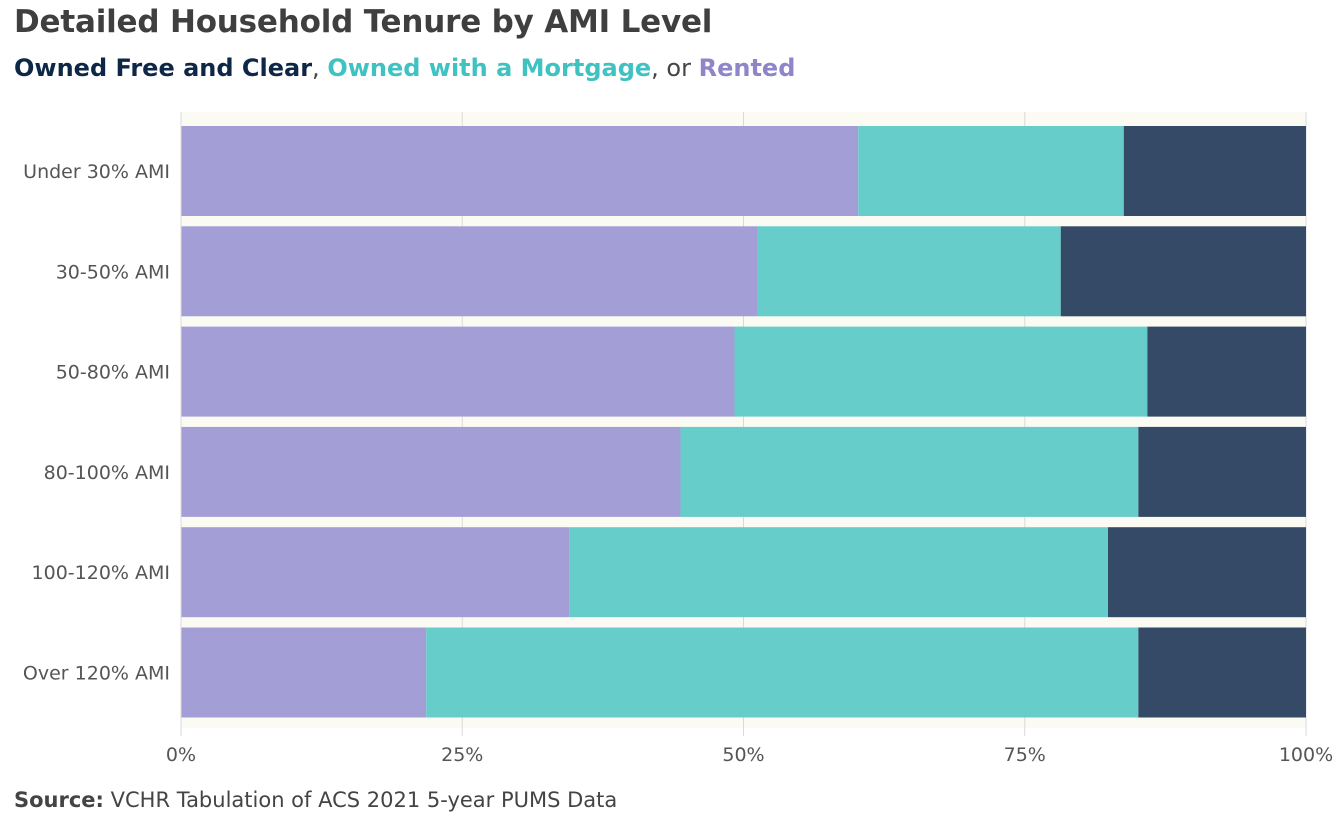 The width and height of the screenshot is (1344, 830). I want to click on x-tick-label: 25%, so click(462, 755).